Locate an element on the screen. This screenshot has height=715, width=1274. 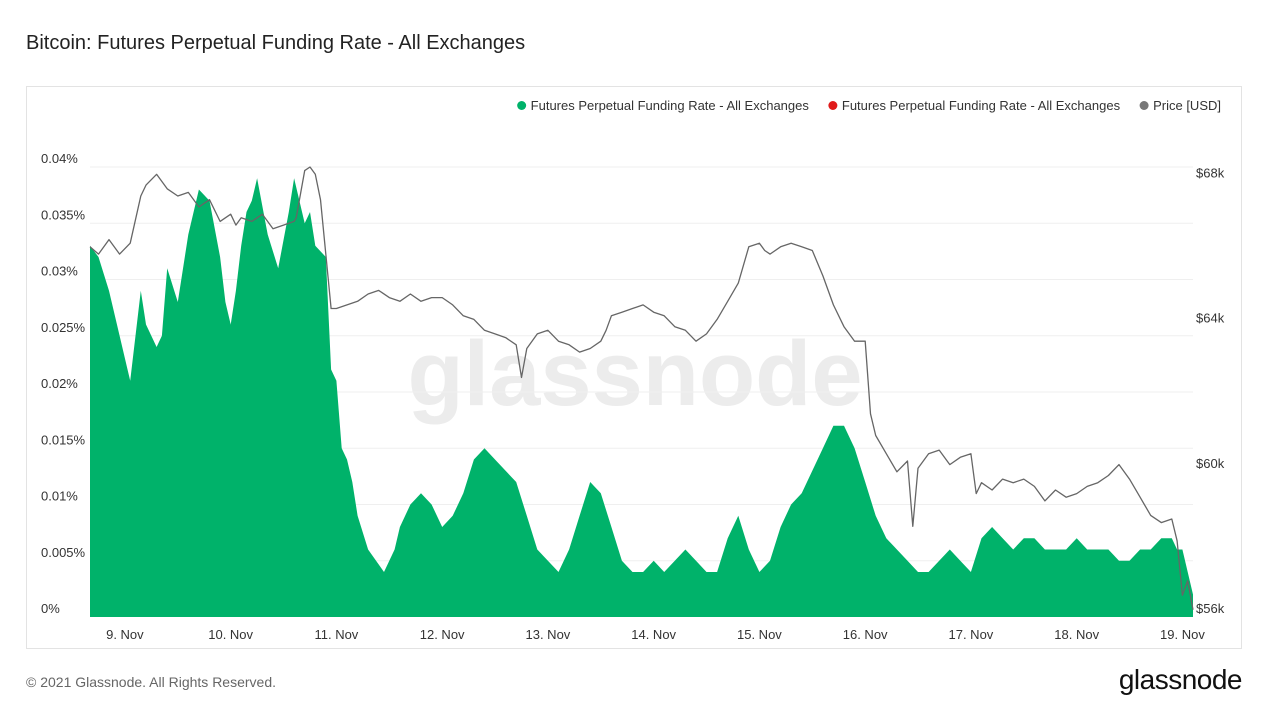
x-tick-label: 13. Nov is located at coordinates (548, 634).